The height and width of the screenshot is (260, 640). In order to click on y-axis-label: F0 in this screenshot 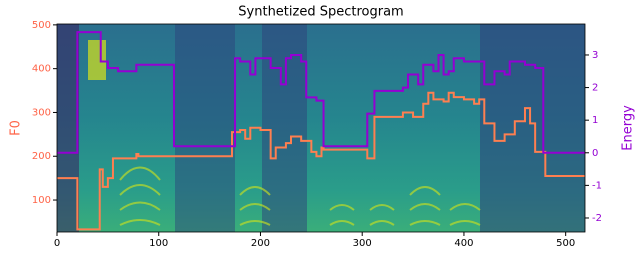, I will do `click(16, 128)`.